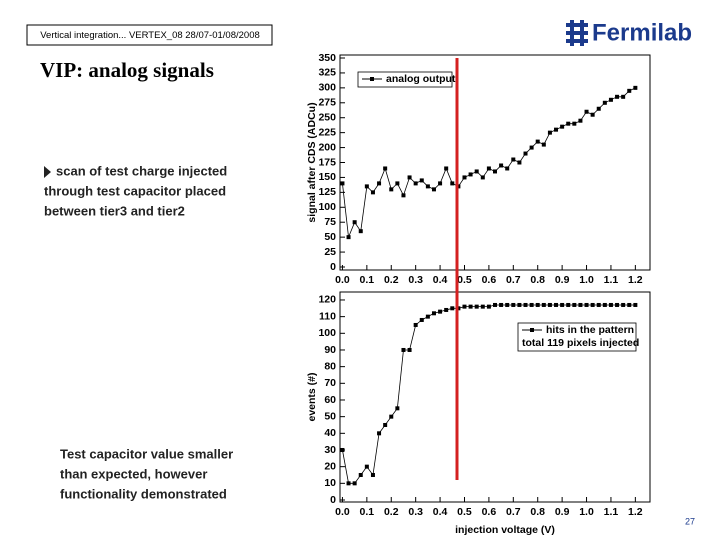 The height and width of the screenshot is (545, 720). I want to click on y-tick-label: 25, so click(330, 252).